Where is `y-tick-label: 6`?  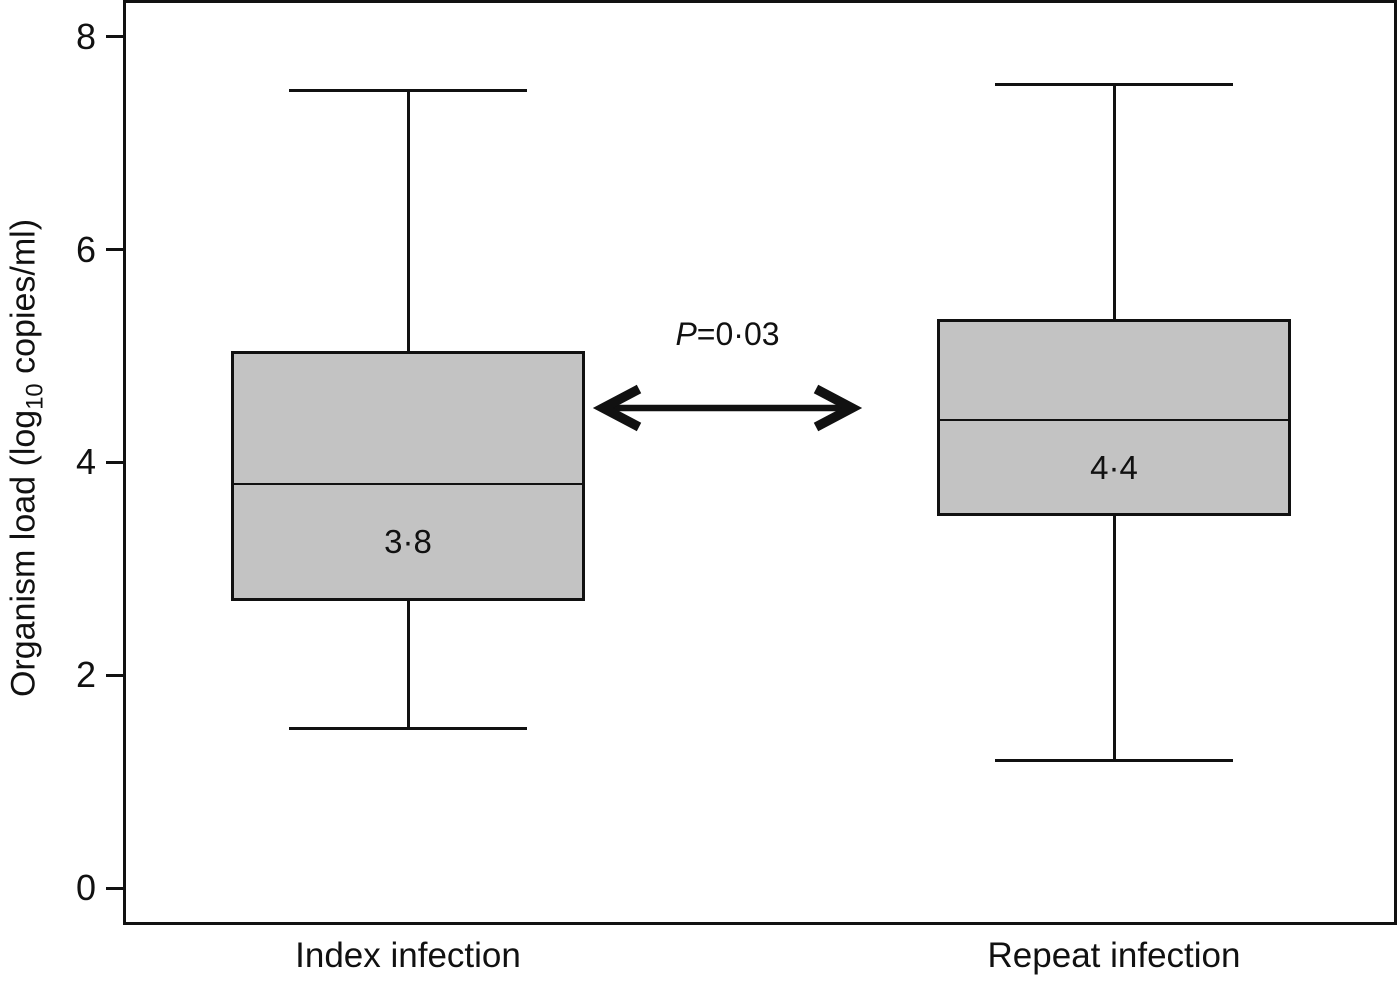
y-tick-label: 6 is located at coordinates (85, 249).